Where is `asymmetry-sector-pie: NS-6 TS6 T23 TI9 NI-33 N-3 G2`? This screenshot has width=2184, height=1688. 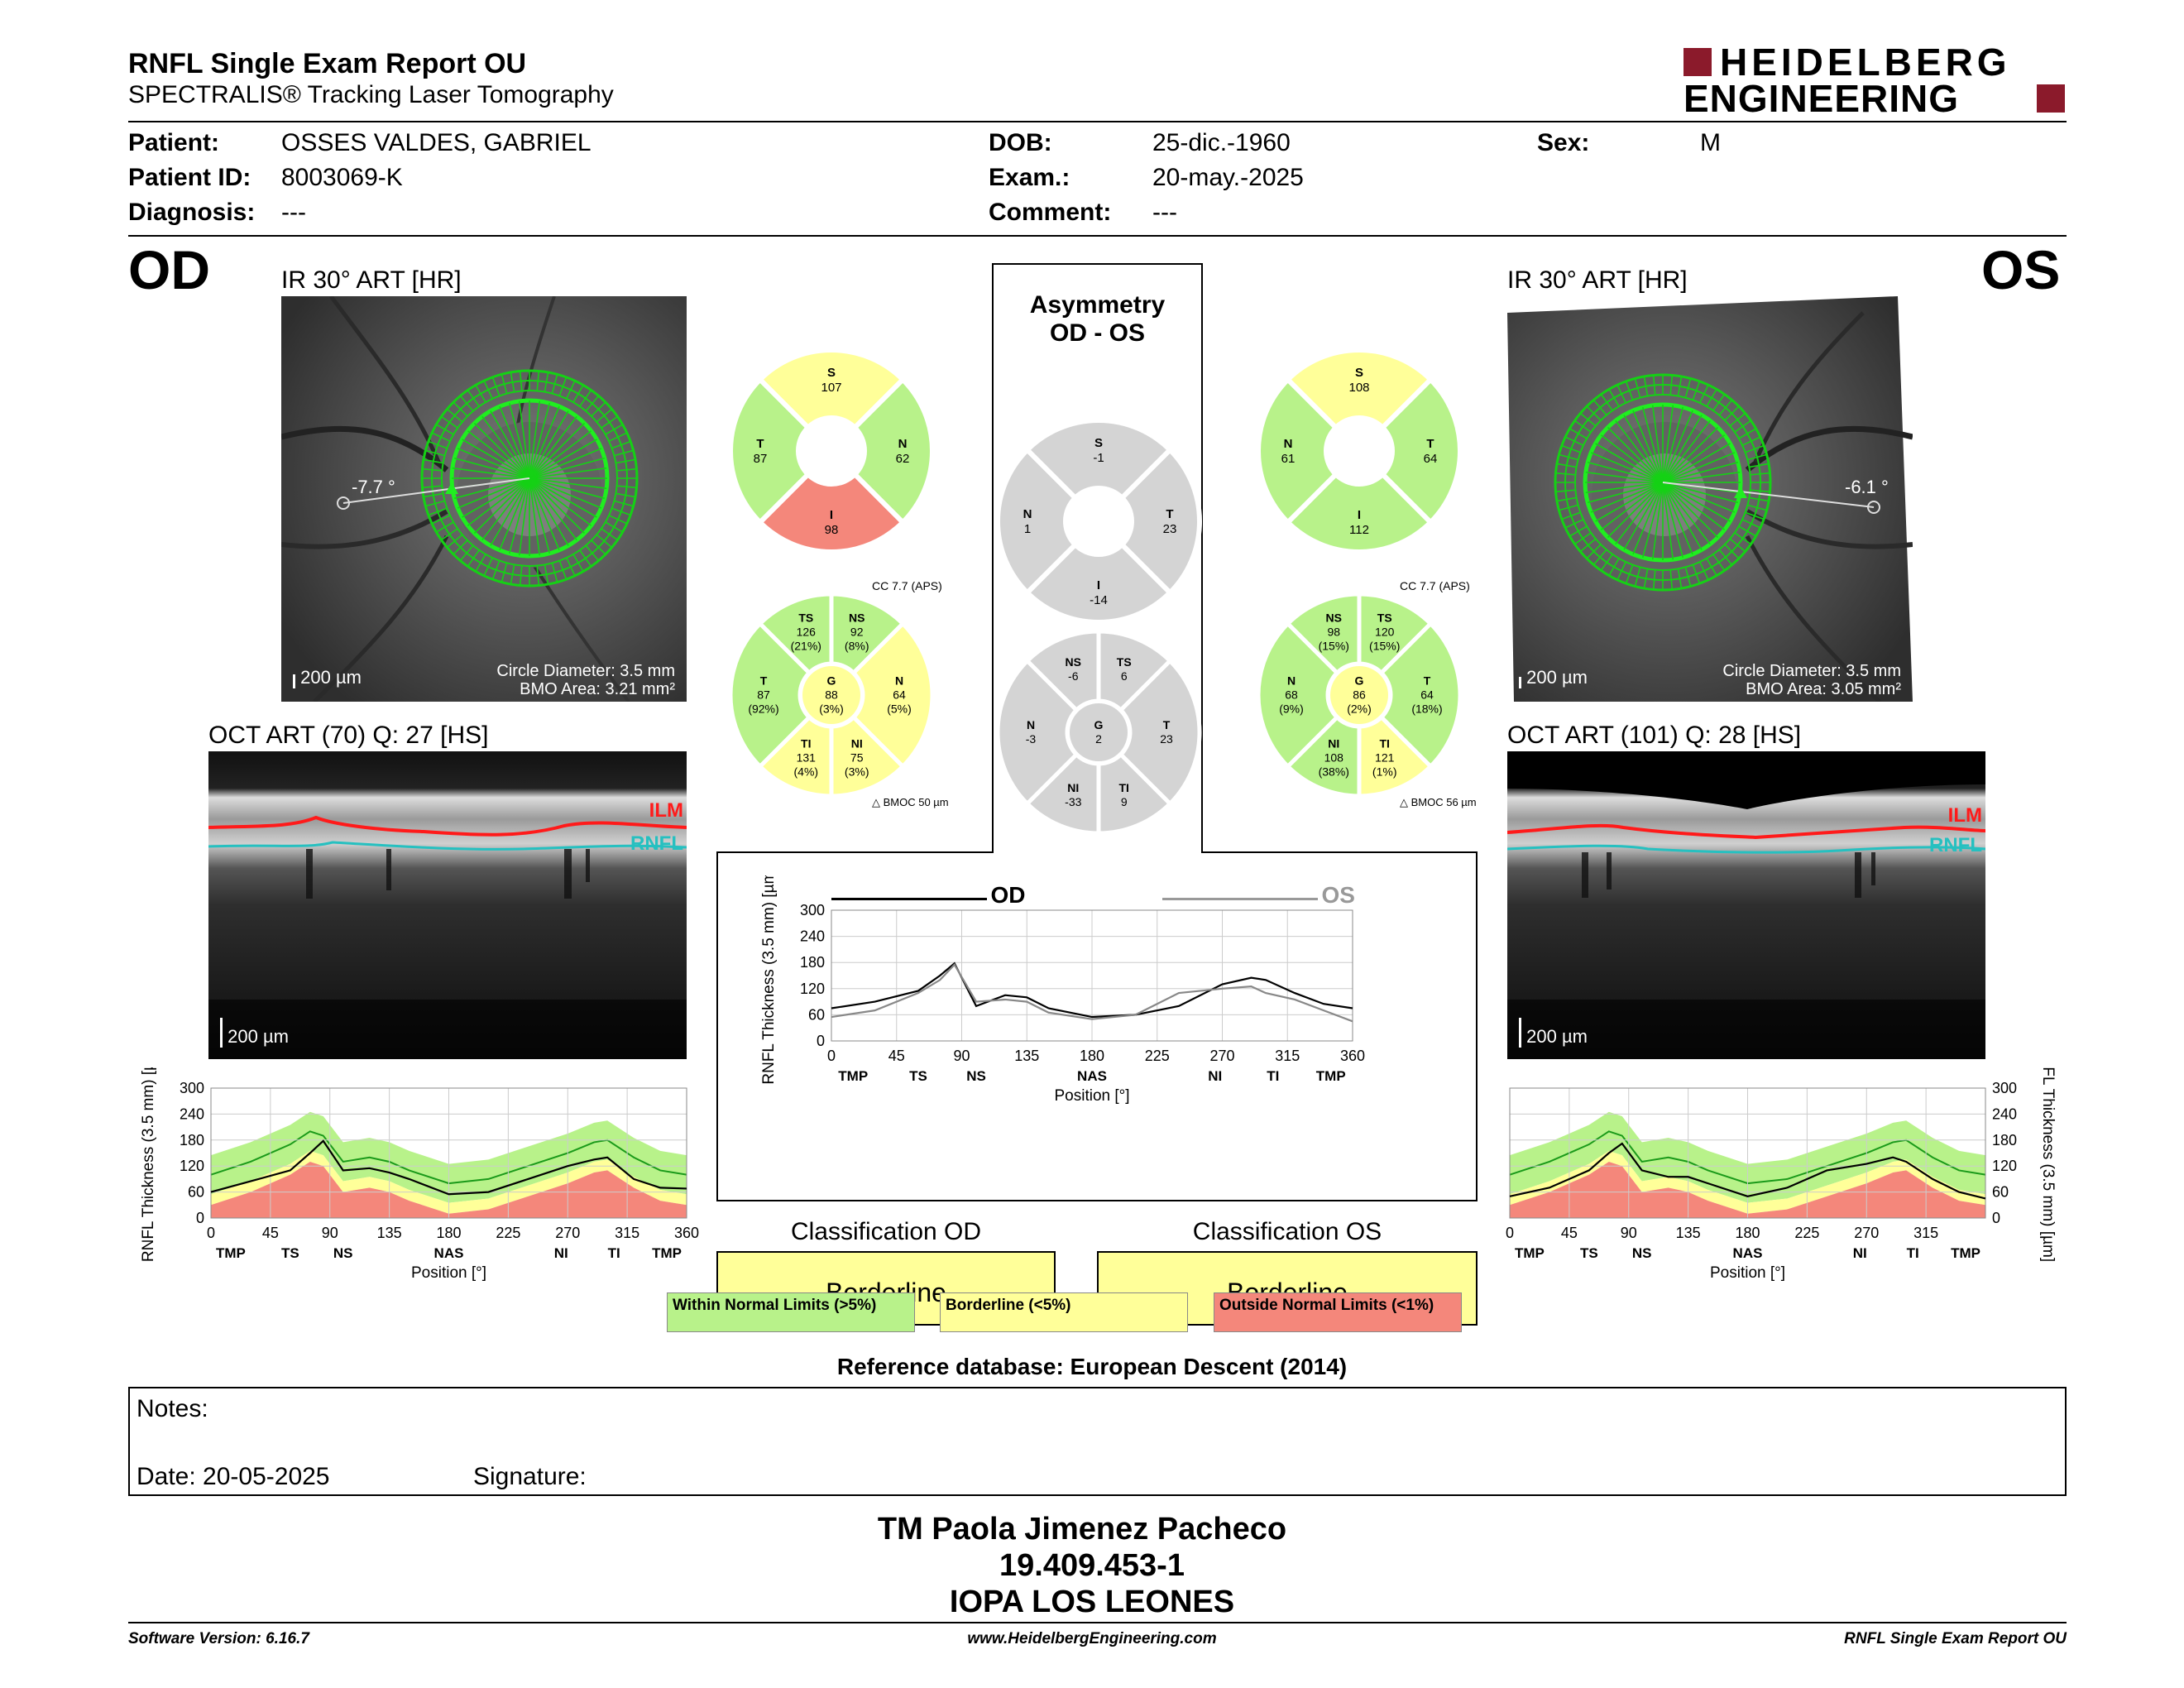
asymmetry-sector-pie: NS-6 TS6 T23 TI9 NI-33 N-3 G2 is located at coordinates (1098, 732).